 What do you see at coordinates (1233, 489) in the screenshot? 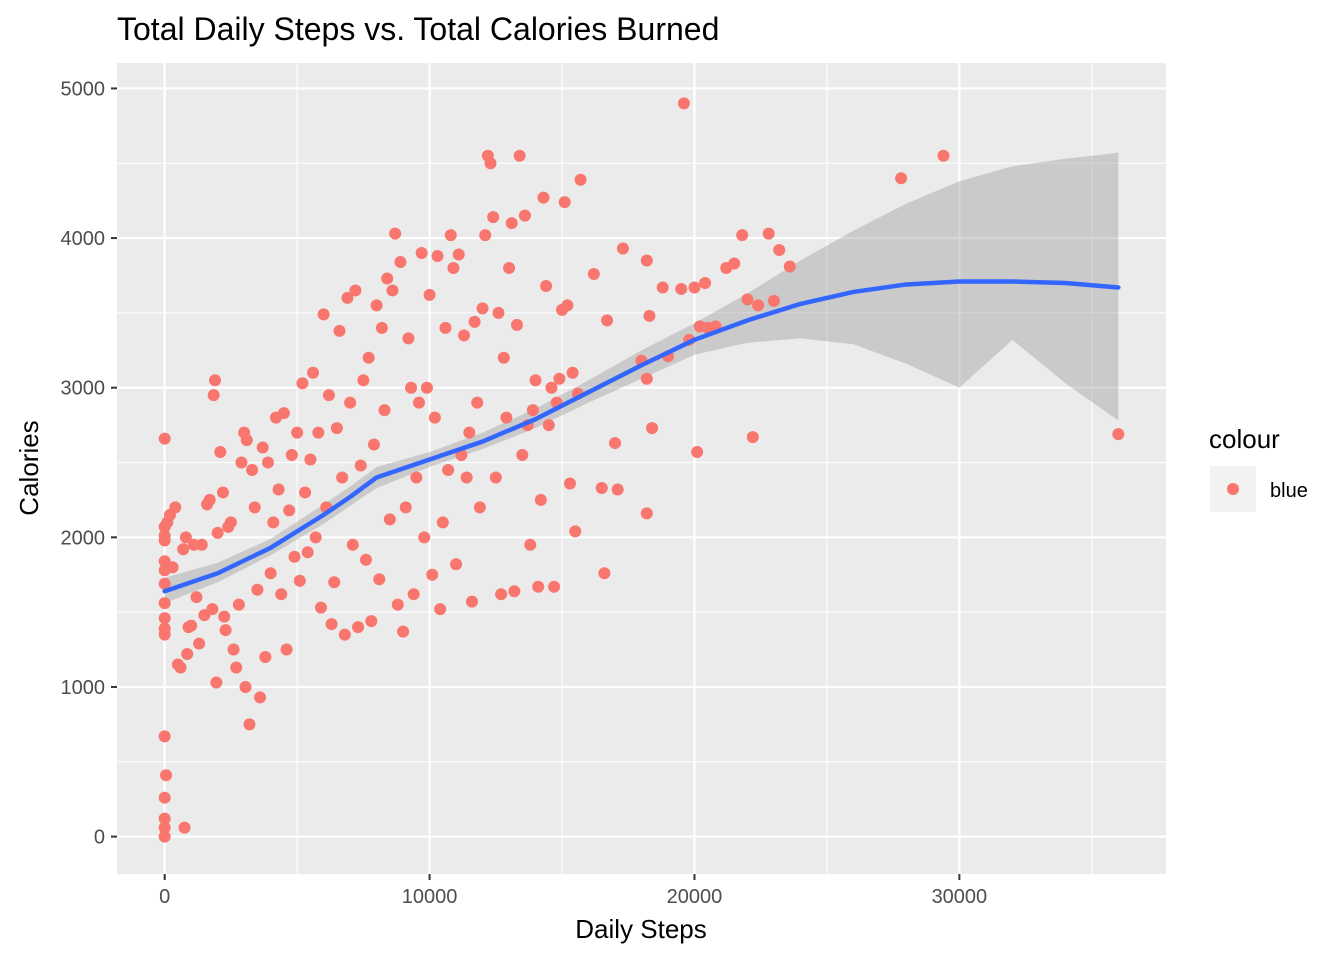
I see `legend-key-point` at bounding box center [1233, 489].